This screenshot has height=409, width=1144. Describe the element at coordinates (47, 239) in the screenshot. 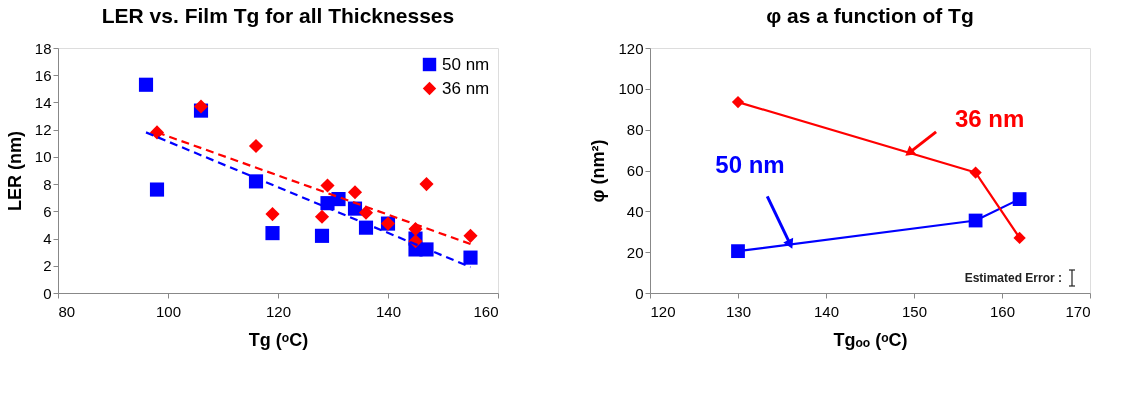

I see `y-tick-label: 4` at that location.